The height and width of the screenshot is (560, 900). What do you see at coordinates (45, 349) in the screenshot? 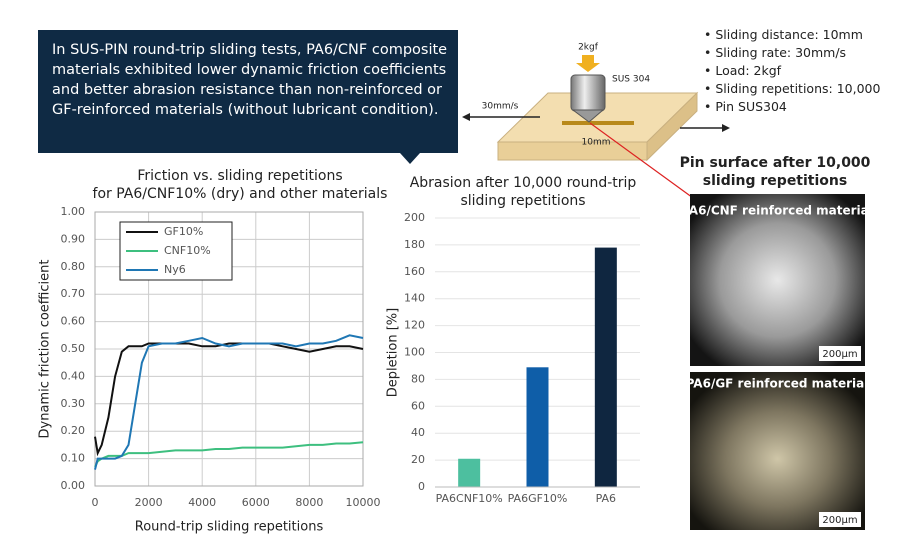
I see `y-axis-label: Dynamic friction coefficient` at bounding box center [45, 349].